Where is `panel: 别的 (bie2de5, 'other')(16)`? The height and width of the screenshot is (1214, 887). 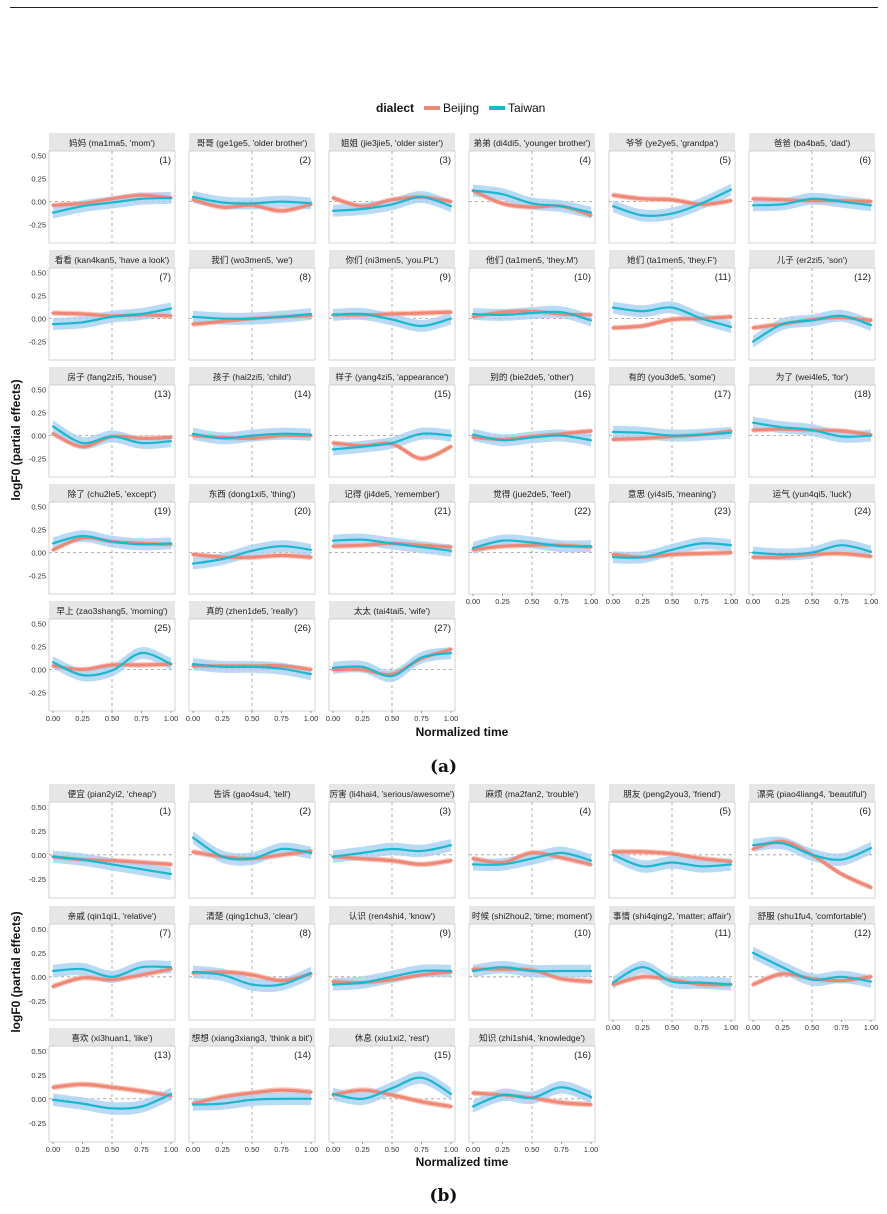
panel: 别的 (bie2de5, 'other')(16) is located at coordinates (532, 422).